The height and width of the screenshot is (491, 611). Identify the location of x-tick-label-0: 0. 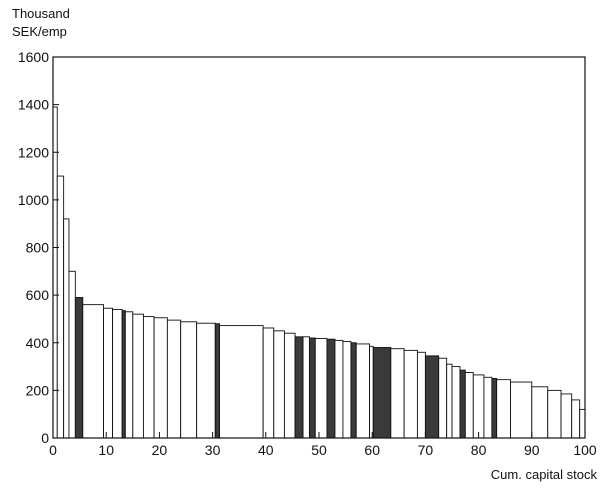
(53, 450).